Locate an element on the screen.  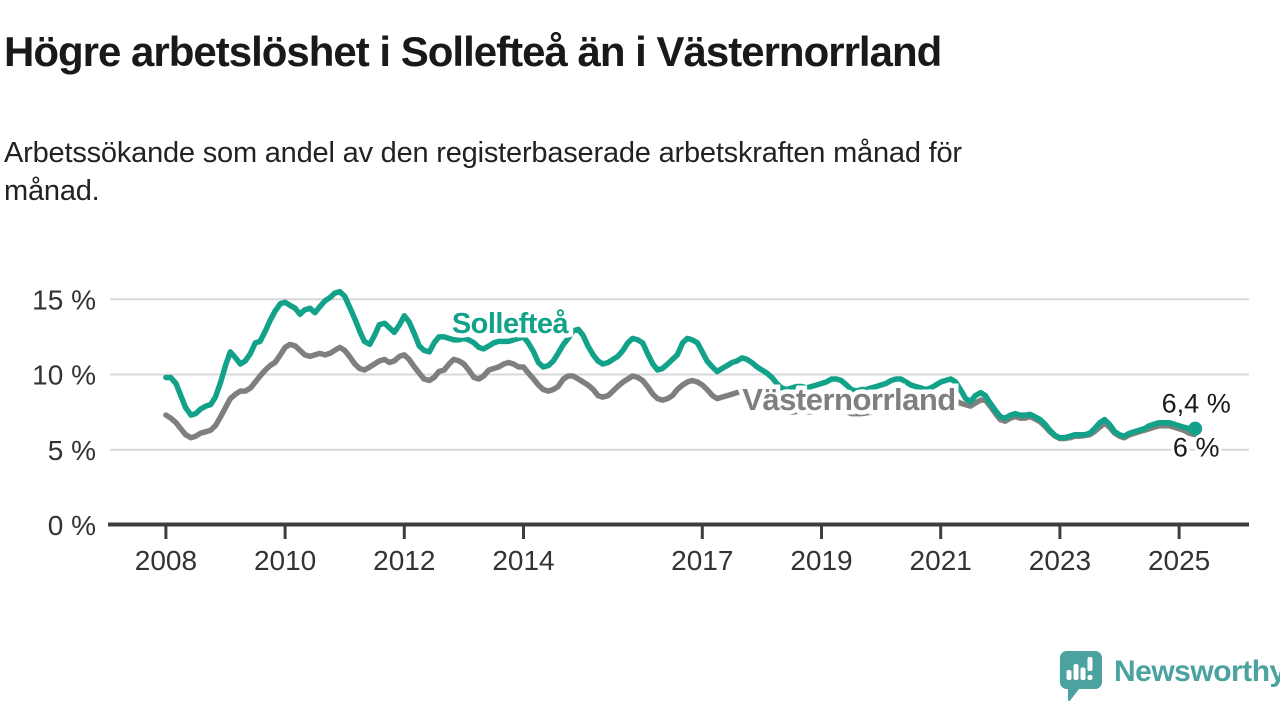
x-tick-label: 2010 is located at coordinates (285, 560).